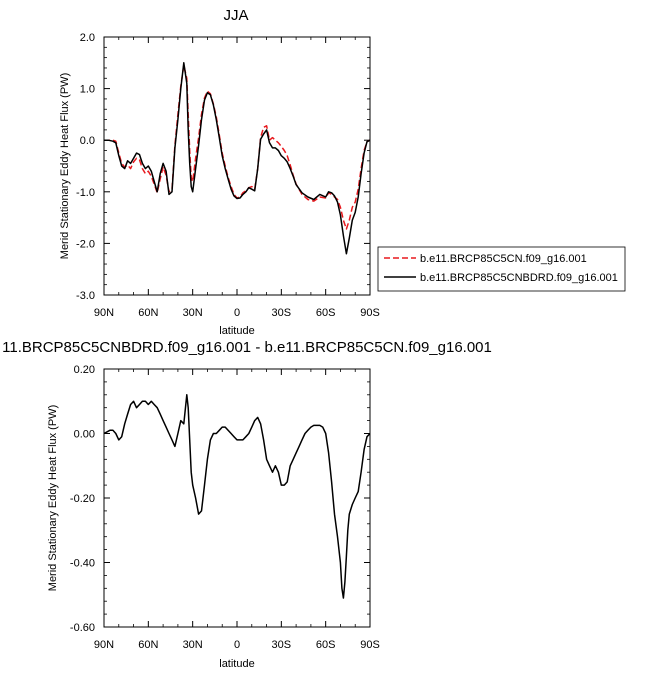 This screenshot has height=678, width=672. Describe the element at coordinates (82, 628) in the screenshot. I see `bottom-y-tick-label: -0.60` at that location.